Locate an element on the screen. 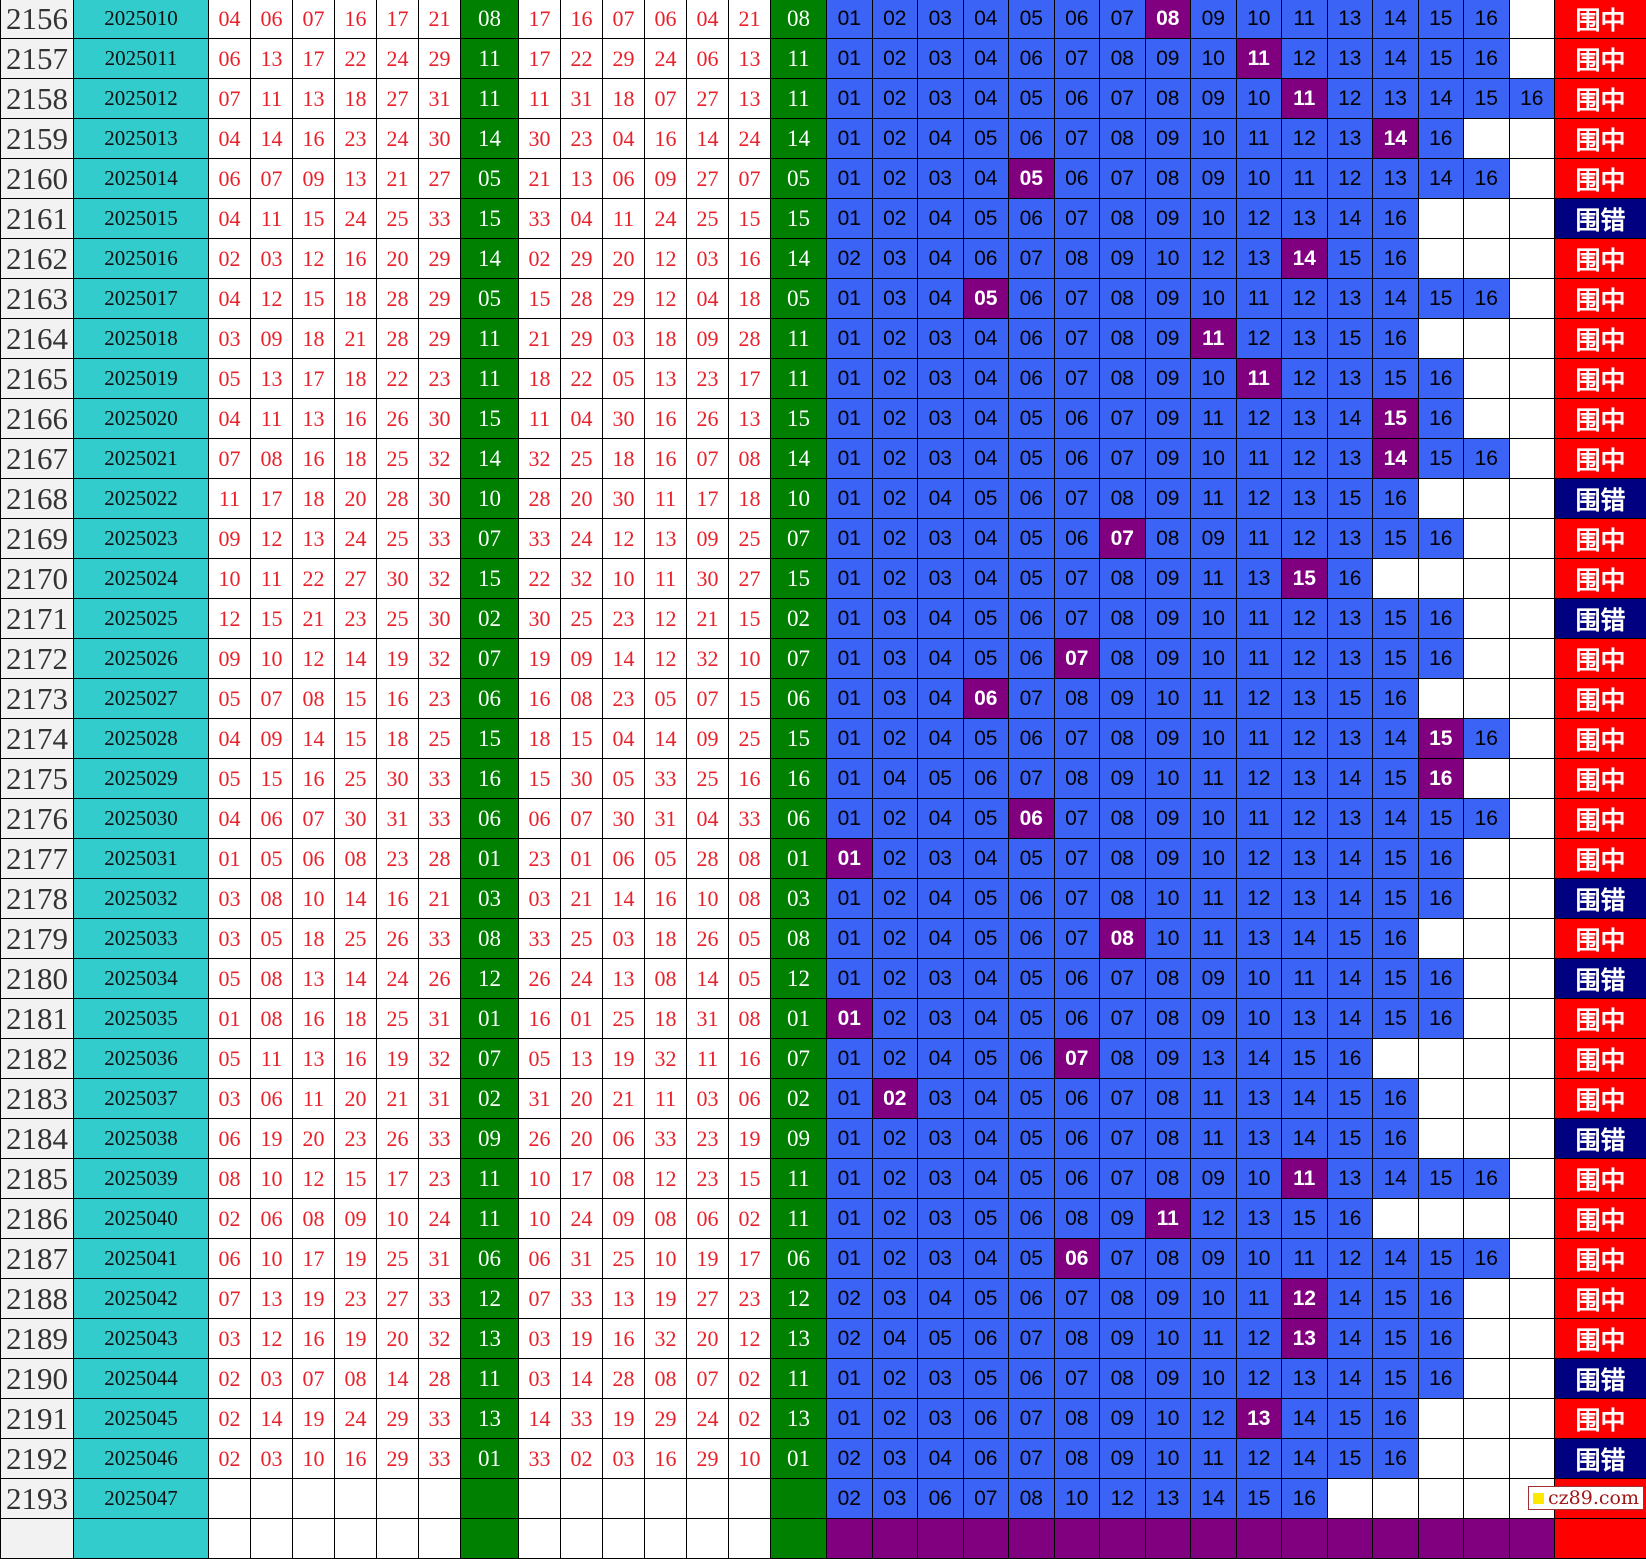  order-number-cell: 07 is located at coordinates (708, 459).